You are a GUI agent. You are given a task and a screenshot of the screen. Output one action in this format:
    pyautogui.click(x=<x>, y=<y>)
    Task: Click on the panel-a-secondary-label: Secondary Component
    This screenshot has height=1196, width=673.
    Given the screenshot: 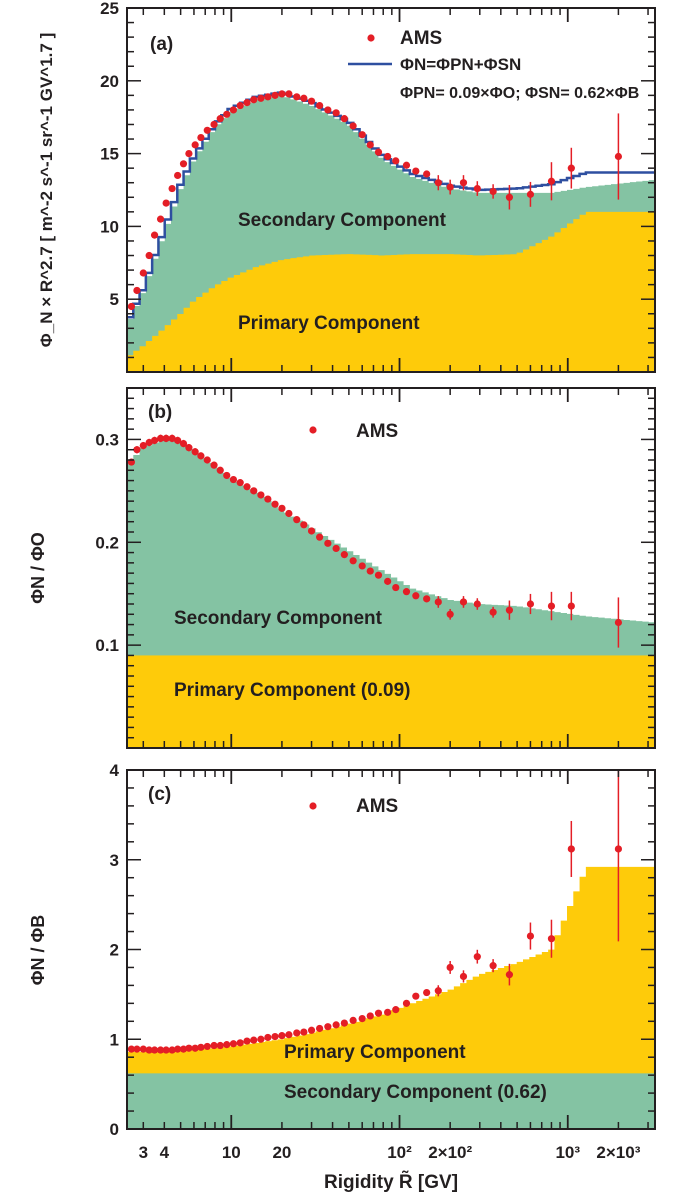 What is the action you would take?
    pyautogui.click(x=342, y=220)
    